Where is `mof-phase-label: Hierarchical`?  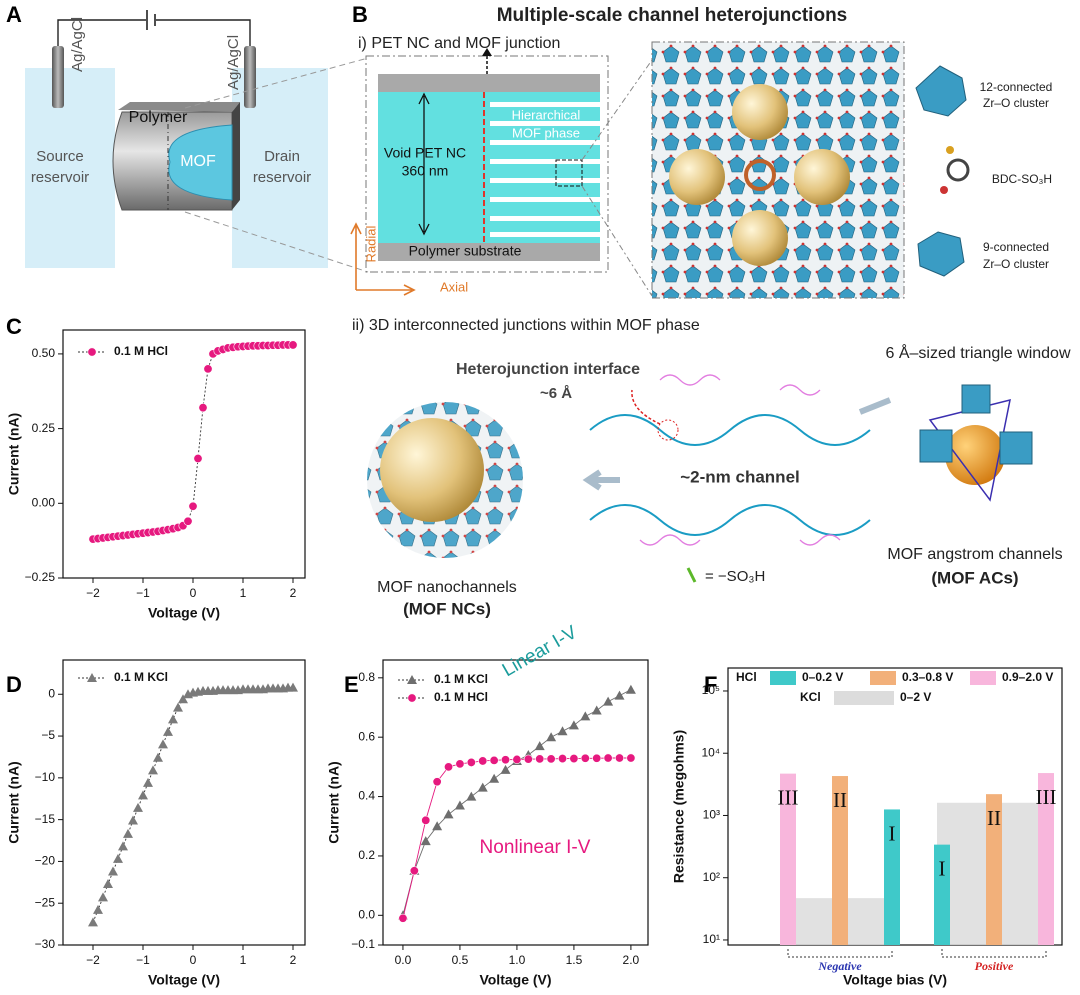 mof-phase-label: Hierarchical is located at coordinates (546, 114).